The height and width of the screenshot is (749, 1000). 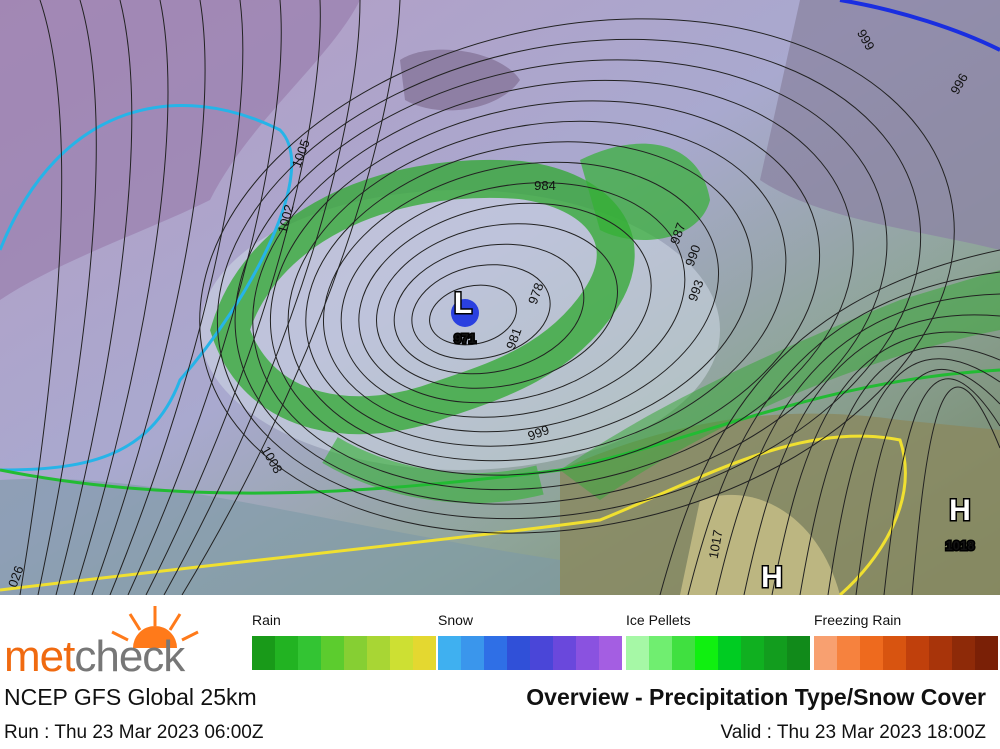 What do you see at coordinates (155, 637) in the screenshot?
I see `logo-sun-disc` at bounding box center [155, 637].